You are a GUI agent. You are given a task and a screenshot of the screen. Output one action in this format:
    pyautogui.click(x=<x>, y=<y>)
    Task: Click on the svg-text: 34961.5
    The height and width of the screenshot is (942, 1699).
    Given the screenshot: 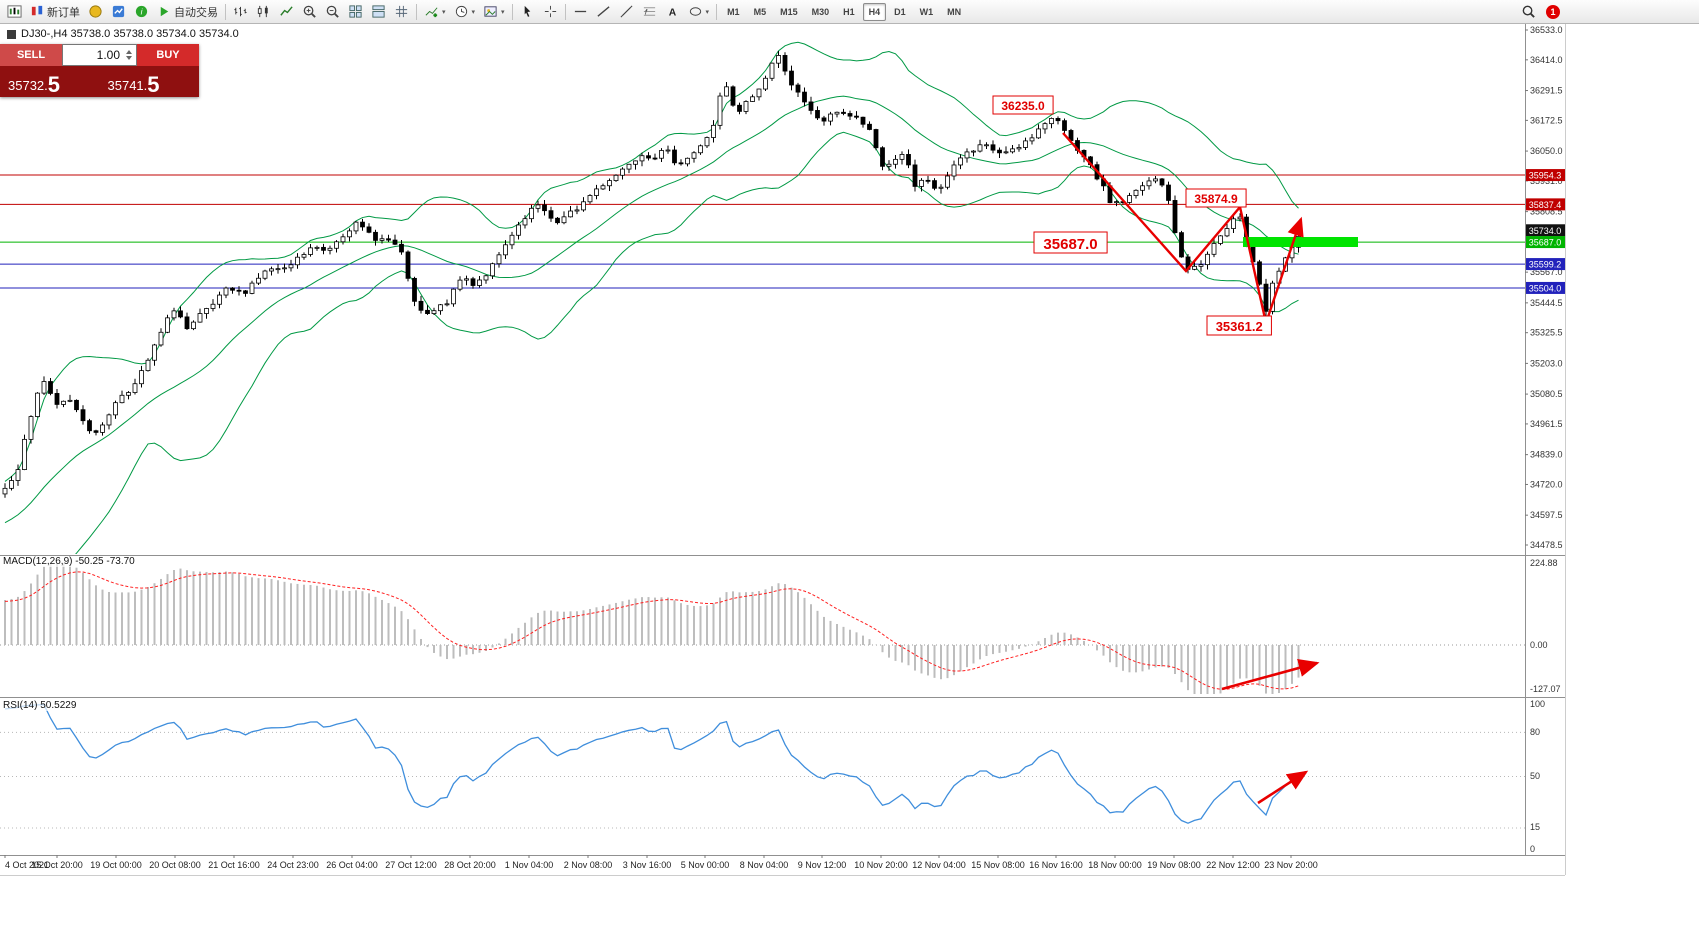 What is the action you would take?
    pyautogui.click(x=1546, y=424)
    